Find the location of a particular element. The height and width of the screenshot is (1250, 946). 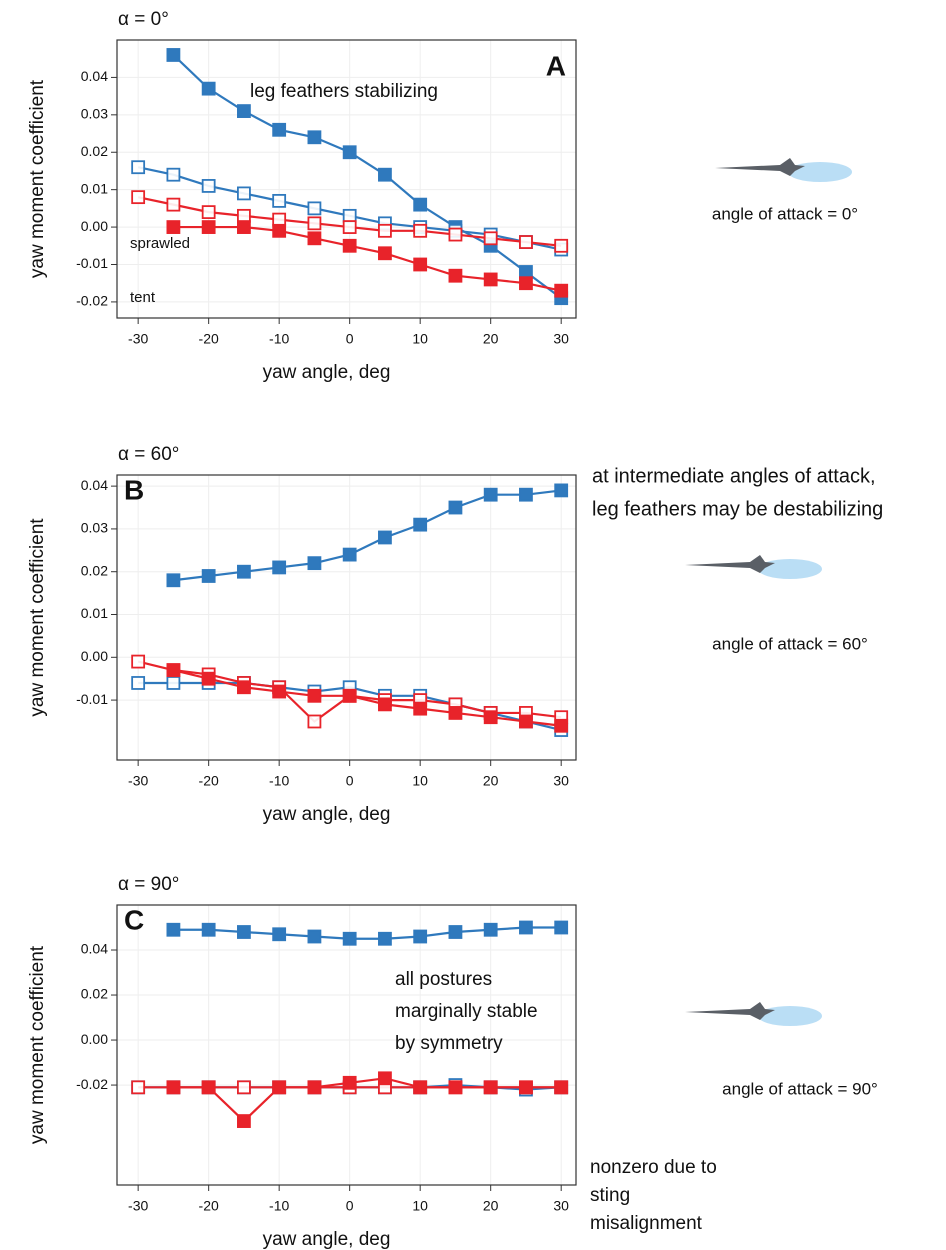

side-note: misalignment is located at coordinates (646, 1223).